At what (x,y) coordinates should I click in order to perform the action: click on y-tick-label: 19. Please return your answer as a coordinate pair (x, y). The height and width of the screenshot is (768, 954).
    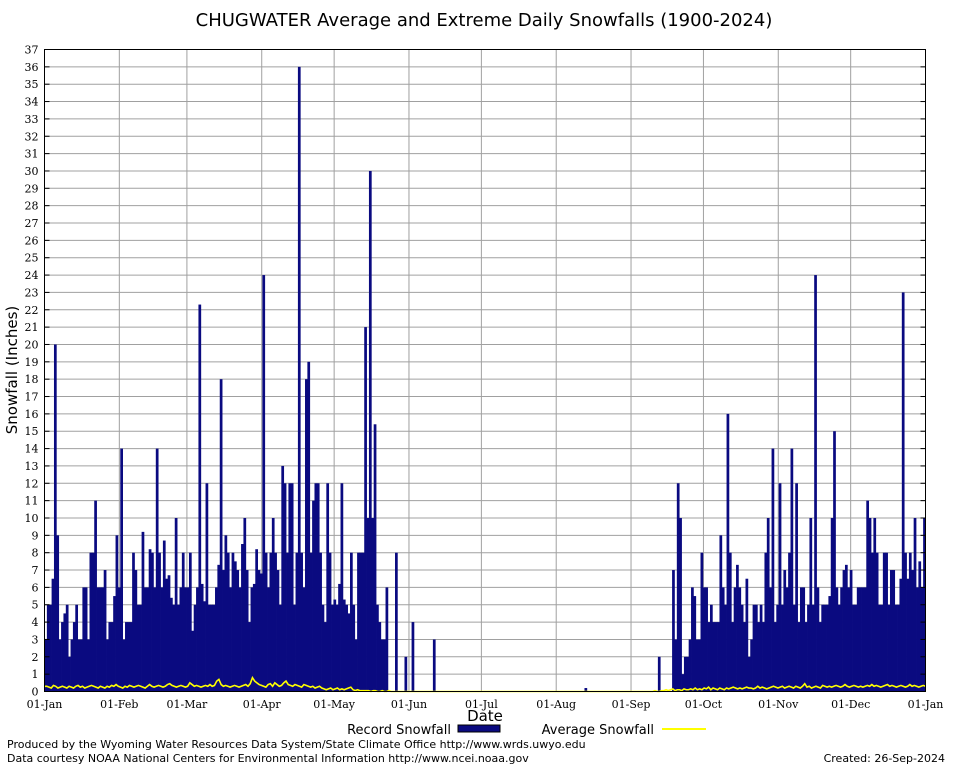
    Looking at the image, I should click on (32, 362).